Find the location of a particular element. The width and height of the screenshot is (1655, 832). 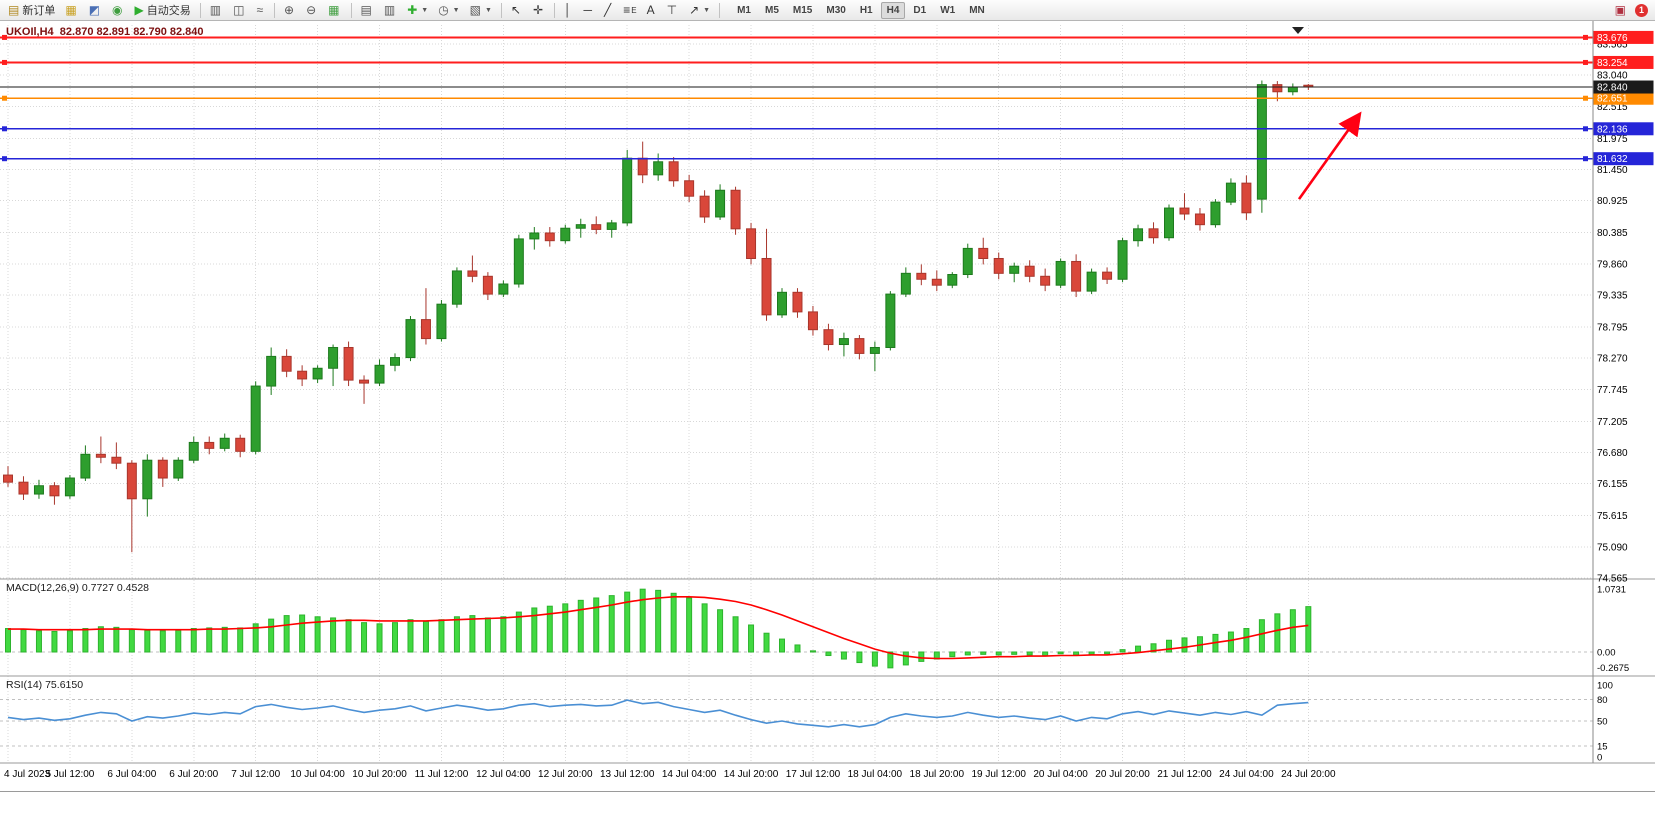

new-order-button: ▤ 新订单 is located at coordinates (31, 10).